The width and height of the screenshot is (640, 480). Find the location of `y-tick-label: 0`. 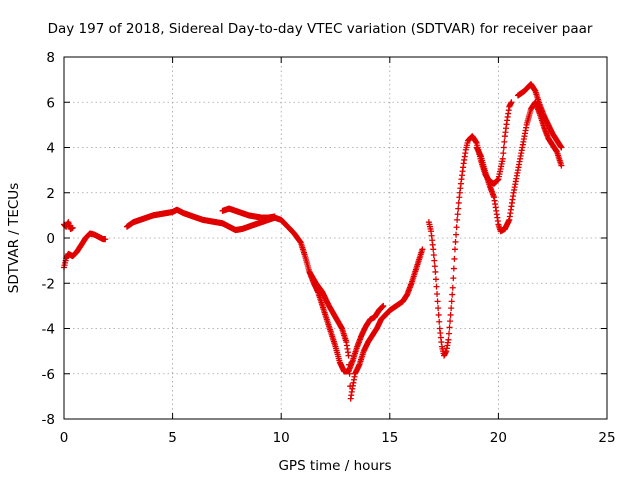

y-tick-label: 0 is located at coordinates (50, 239).